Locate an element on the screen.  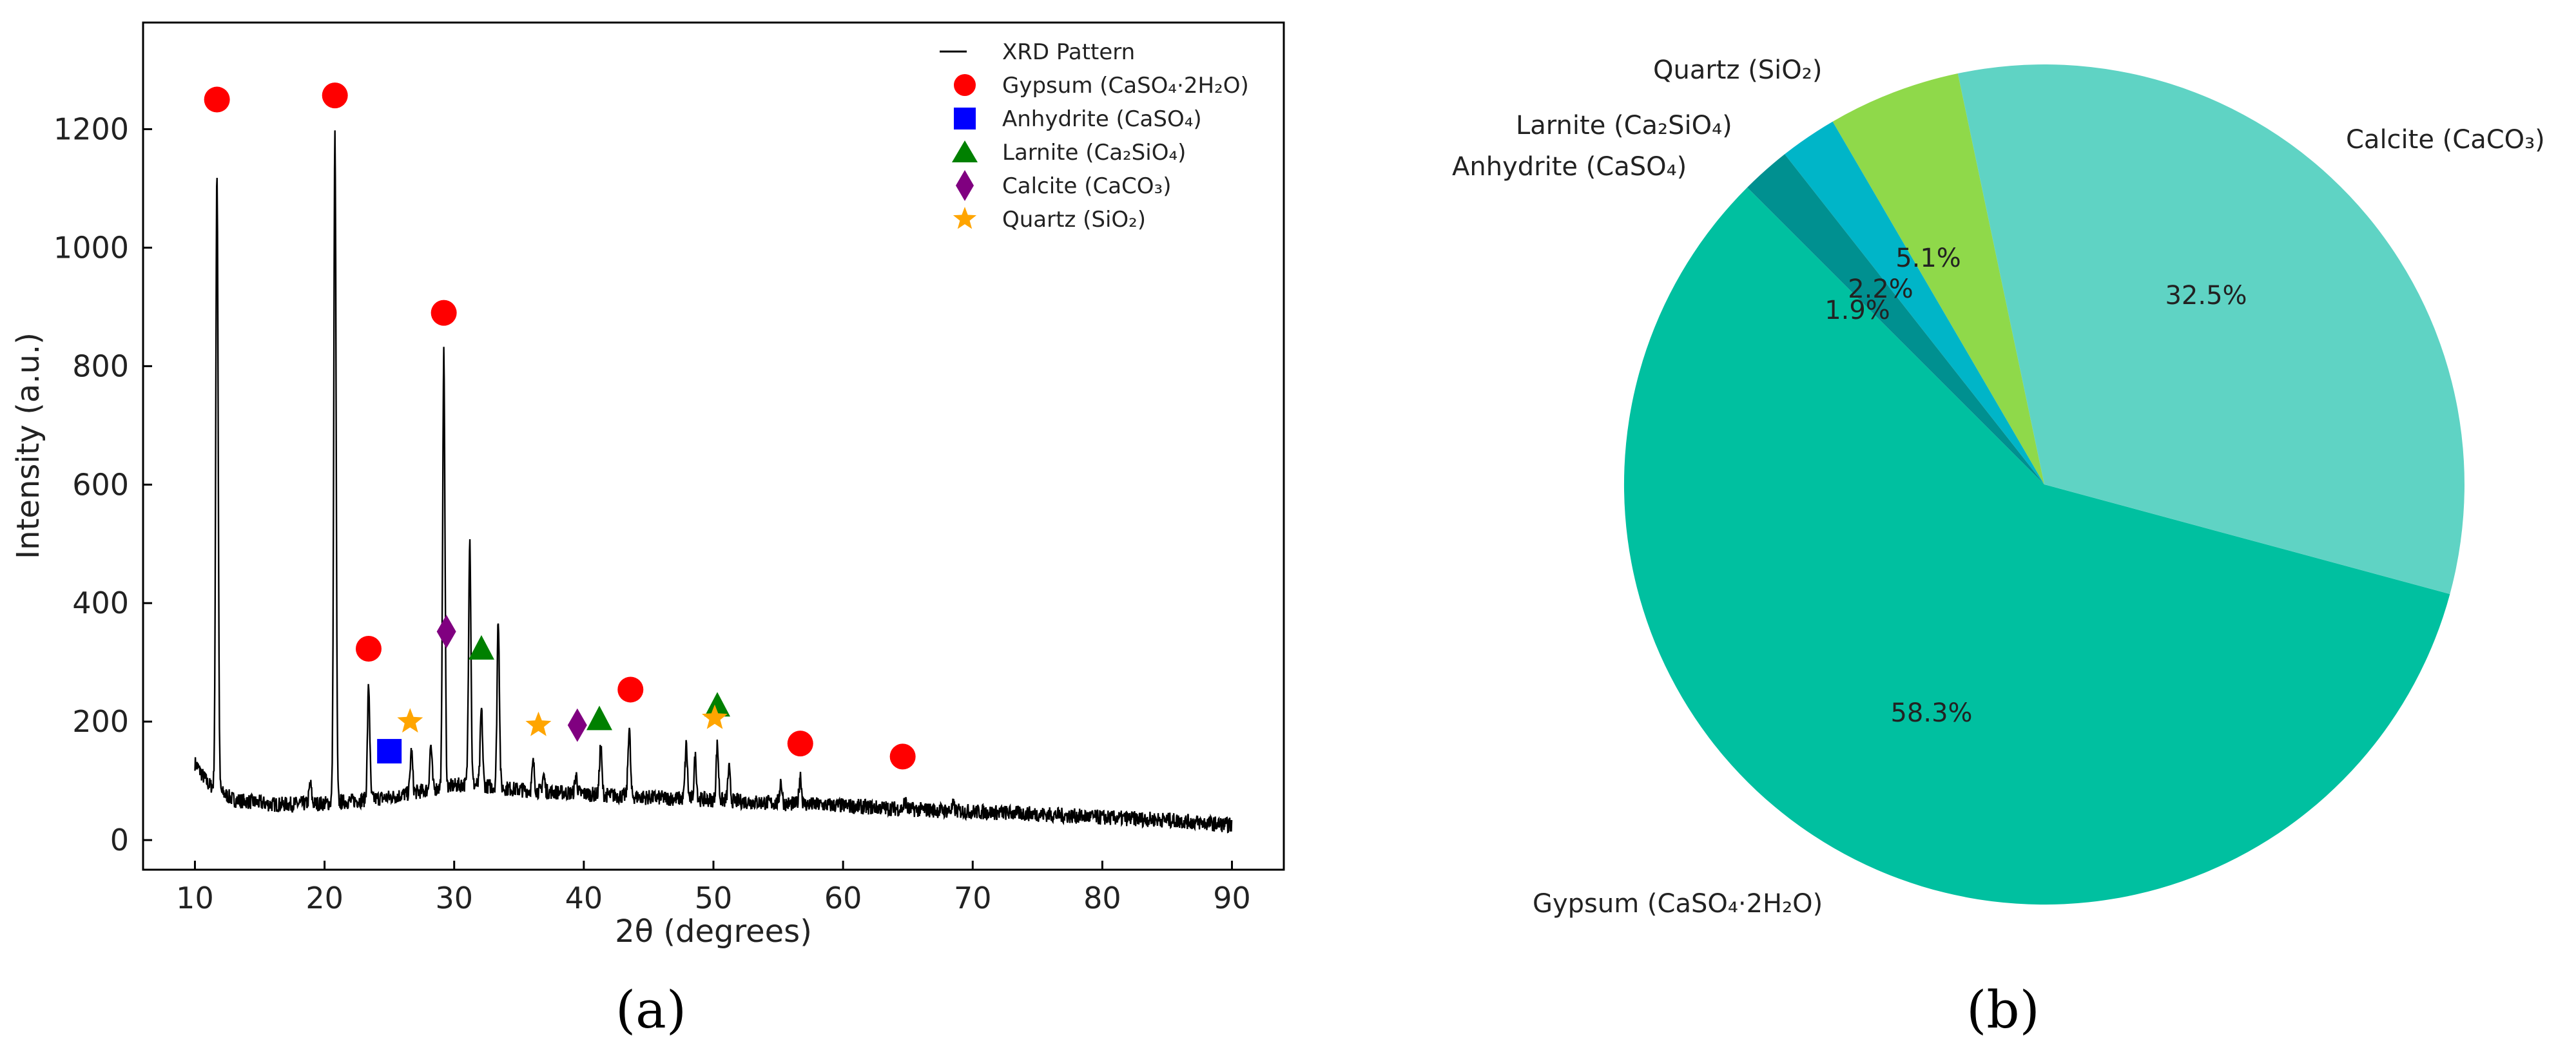
pie-label-gypsum: Gypsum (CaSO₄·2H₂O) is located at coordinates (1678, 904).